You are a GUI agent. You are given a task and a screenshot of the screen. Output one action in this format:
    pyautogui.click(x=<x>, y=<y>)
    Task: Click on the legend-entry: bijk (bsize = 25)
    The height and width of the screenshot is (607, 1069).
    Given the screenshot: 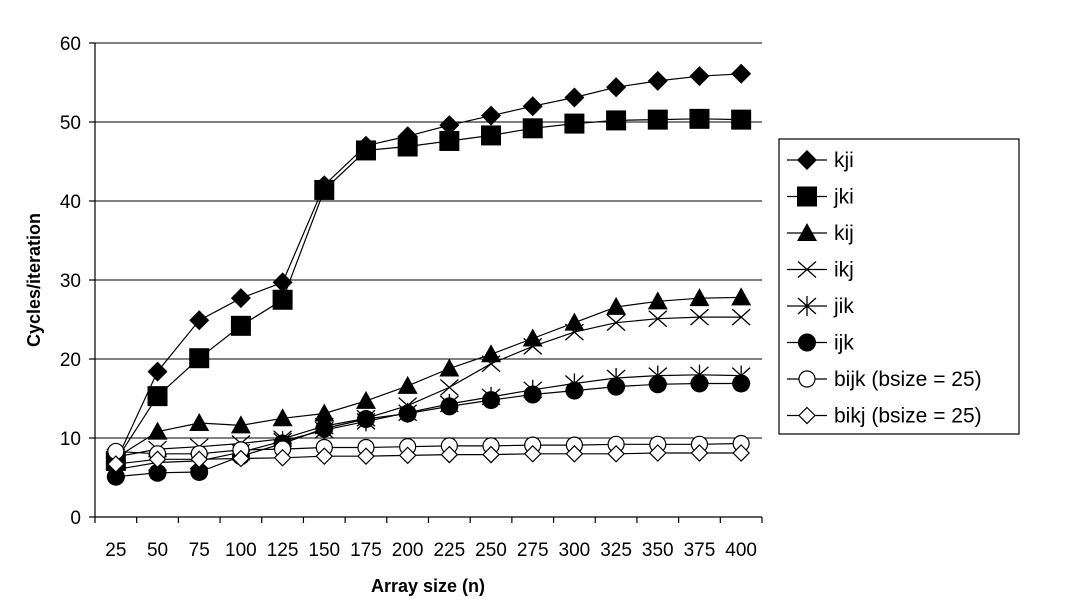 What is the action you would take?
    pyautogui.click(x=884, y=379)
    